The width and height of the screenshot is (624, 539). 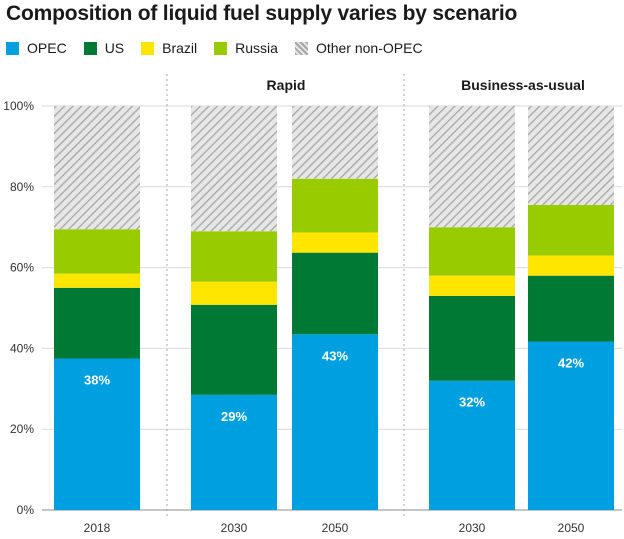 I want to click on data-label: 32%, so click(x=472, y=402).